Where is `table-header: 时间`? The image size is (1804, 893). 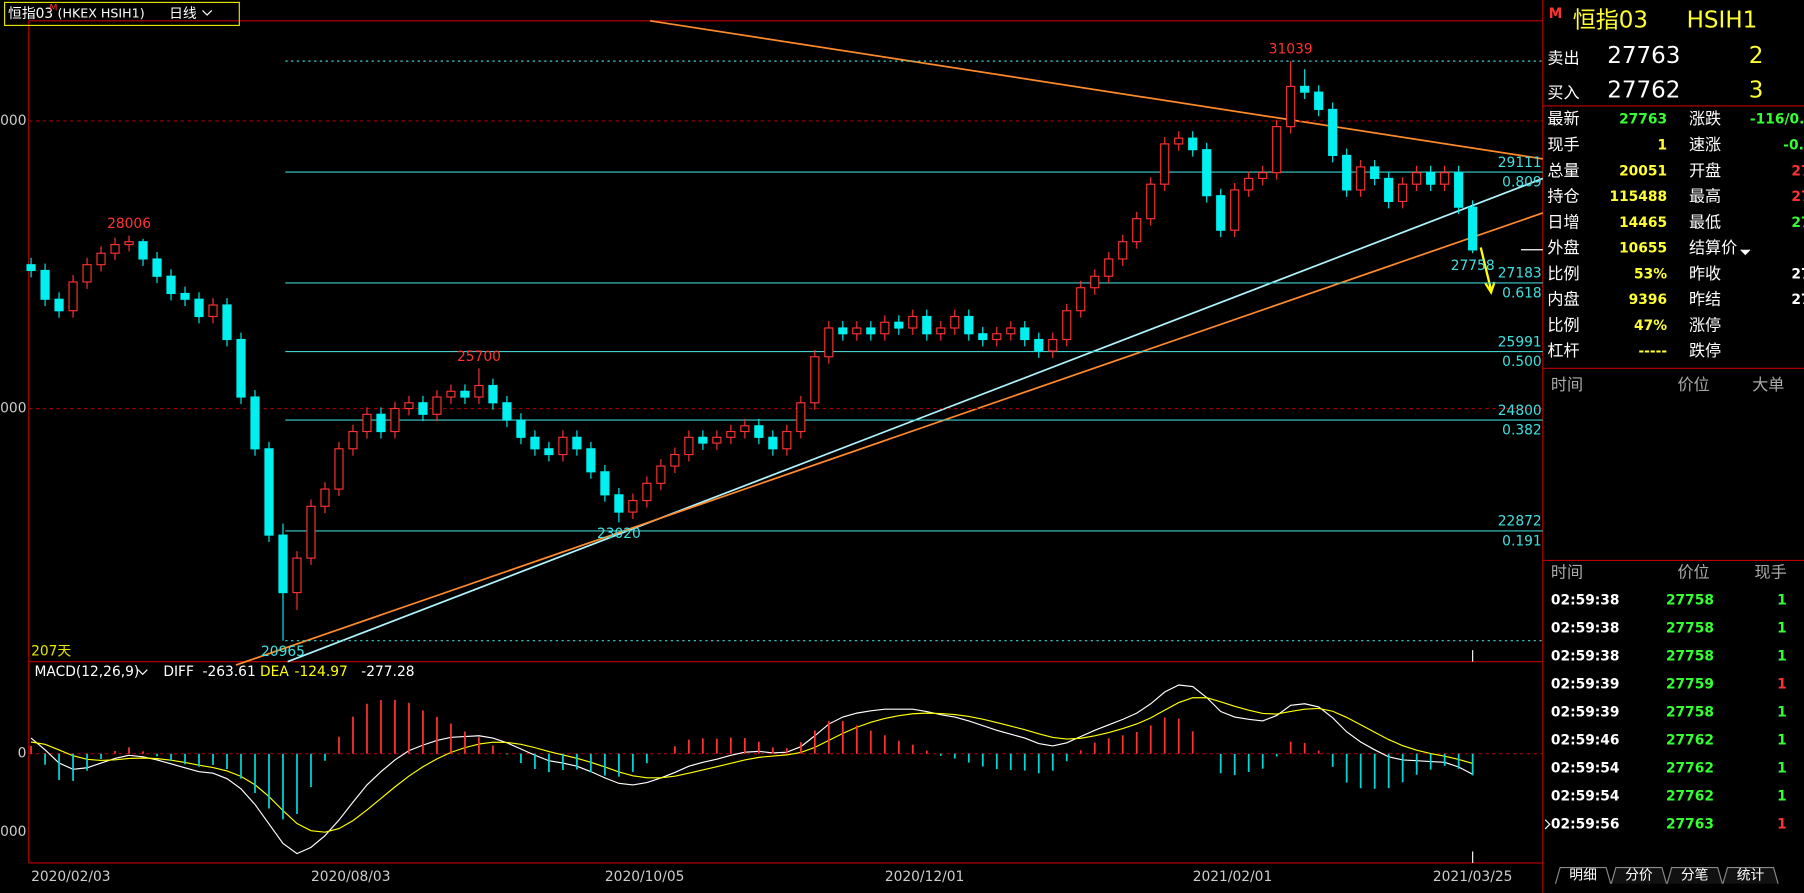
table-header: 时间 is located at coordinates (1567, 384).